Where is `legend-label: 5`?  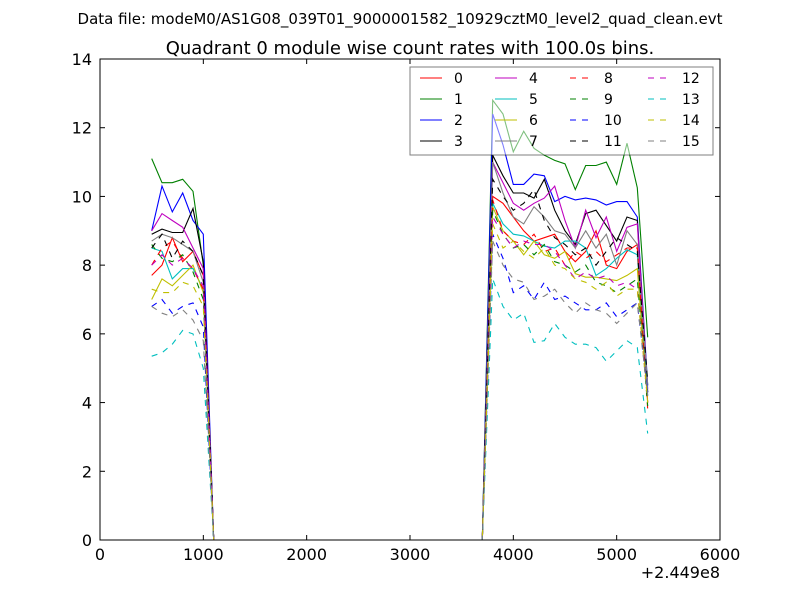
legend-label: 5 is located at coordinates (533, 100).